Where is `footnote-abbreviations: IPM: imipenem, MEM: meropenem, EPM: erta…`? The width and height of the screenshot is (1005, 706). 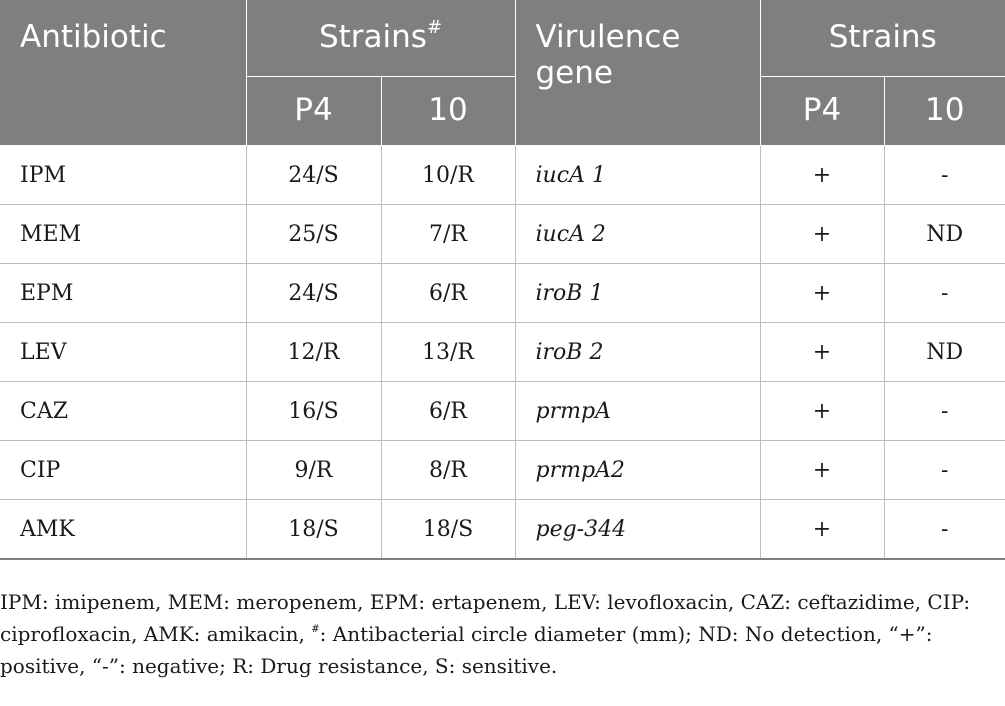
footnote-abbreviations: IPM: imipenem, MEM: meropenem, EPM: erta… is located at coordinates (485, 618).